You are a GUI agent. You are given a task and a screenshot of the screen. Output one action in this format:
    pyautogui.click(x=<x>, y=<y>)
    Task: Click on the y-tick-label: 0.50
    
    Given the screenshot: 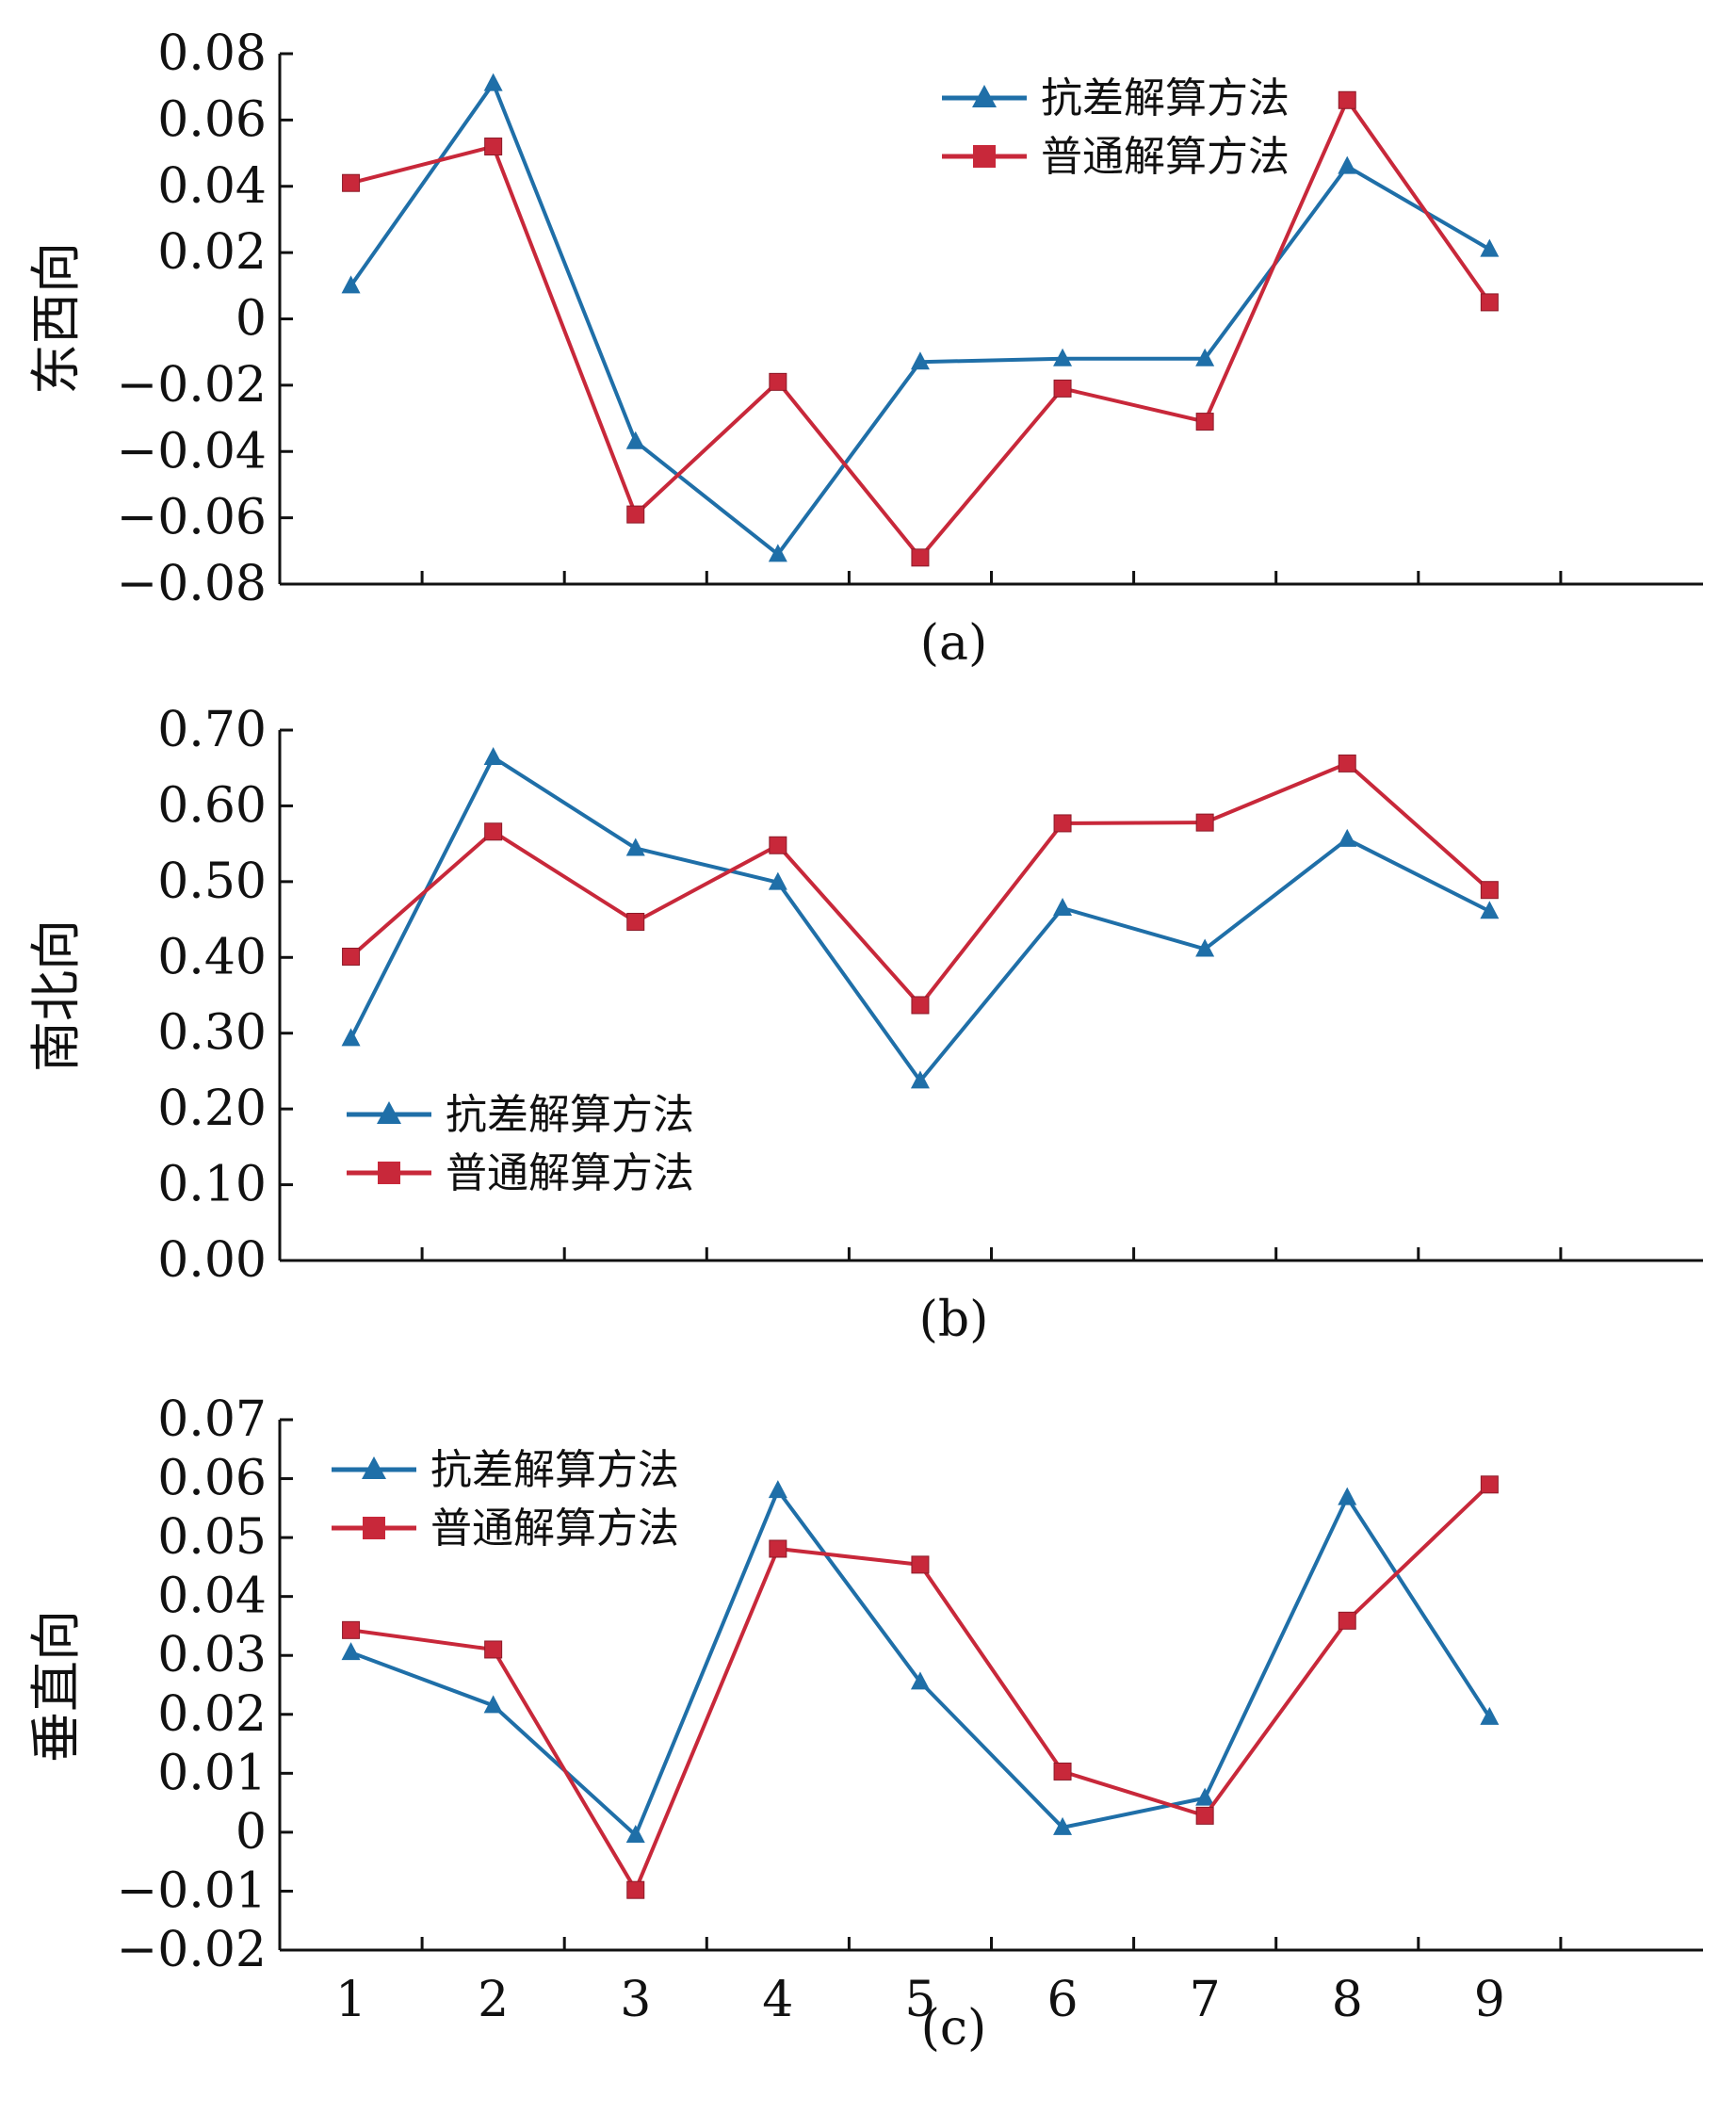 What is the action you would take?
    pyautogui.click(x=212, y=882)
    